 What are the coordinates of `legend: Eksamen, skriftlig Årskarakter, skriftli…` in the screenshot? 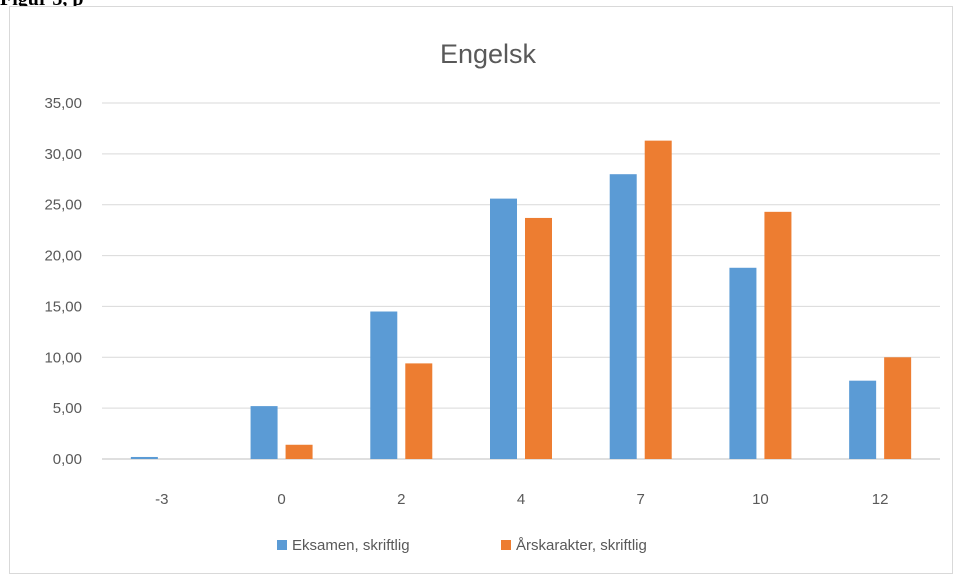 It's located at (462, 545).